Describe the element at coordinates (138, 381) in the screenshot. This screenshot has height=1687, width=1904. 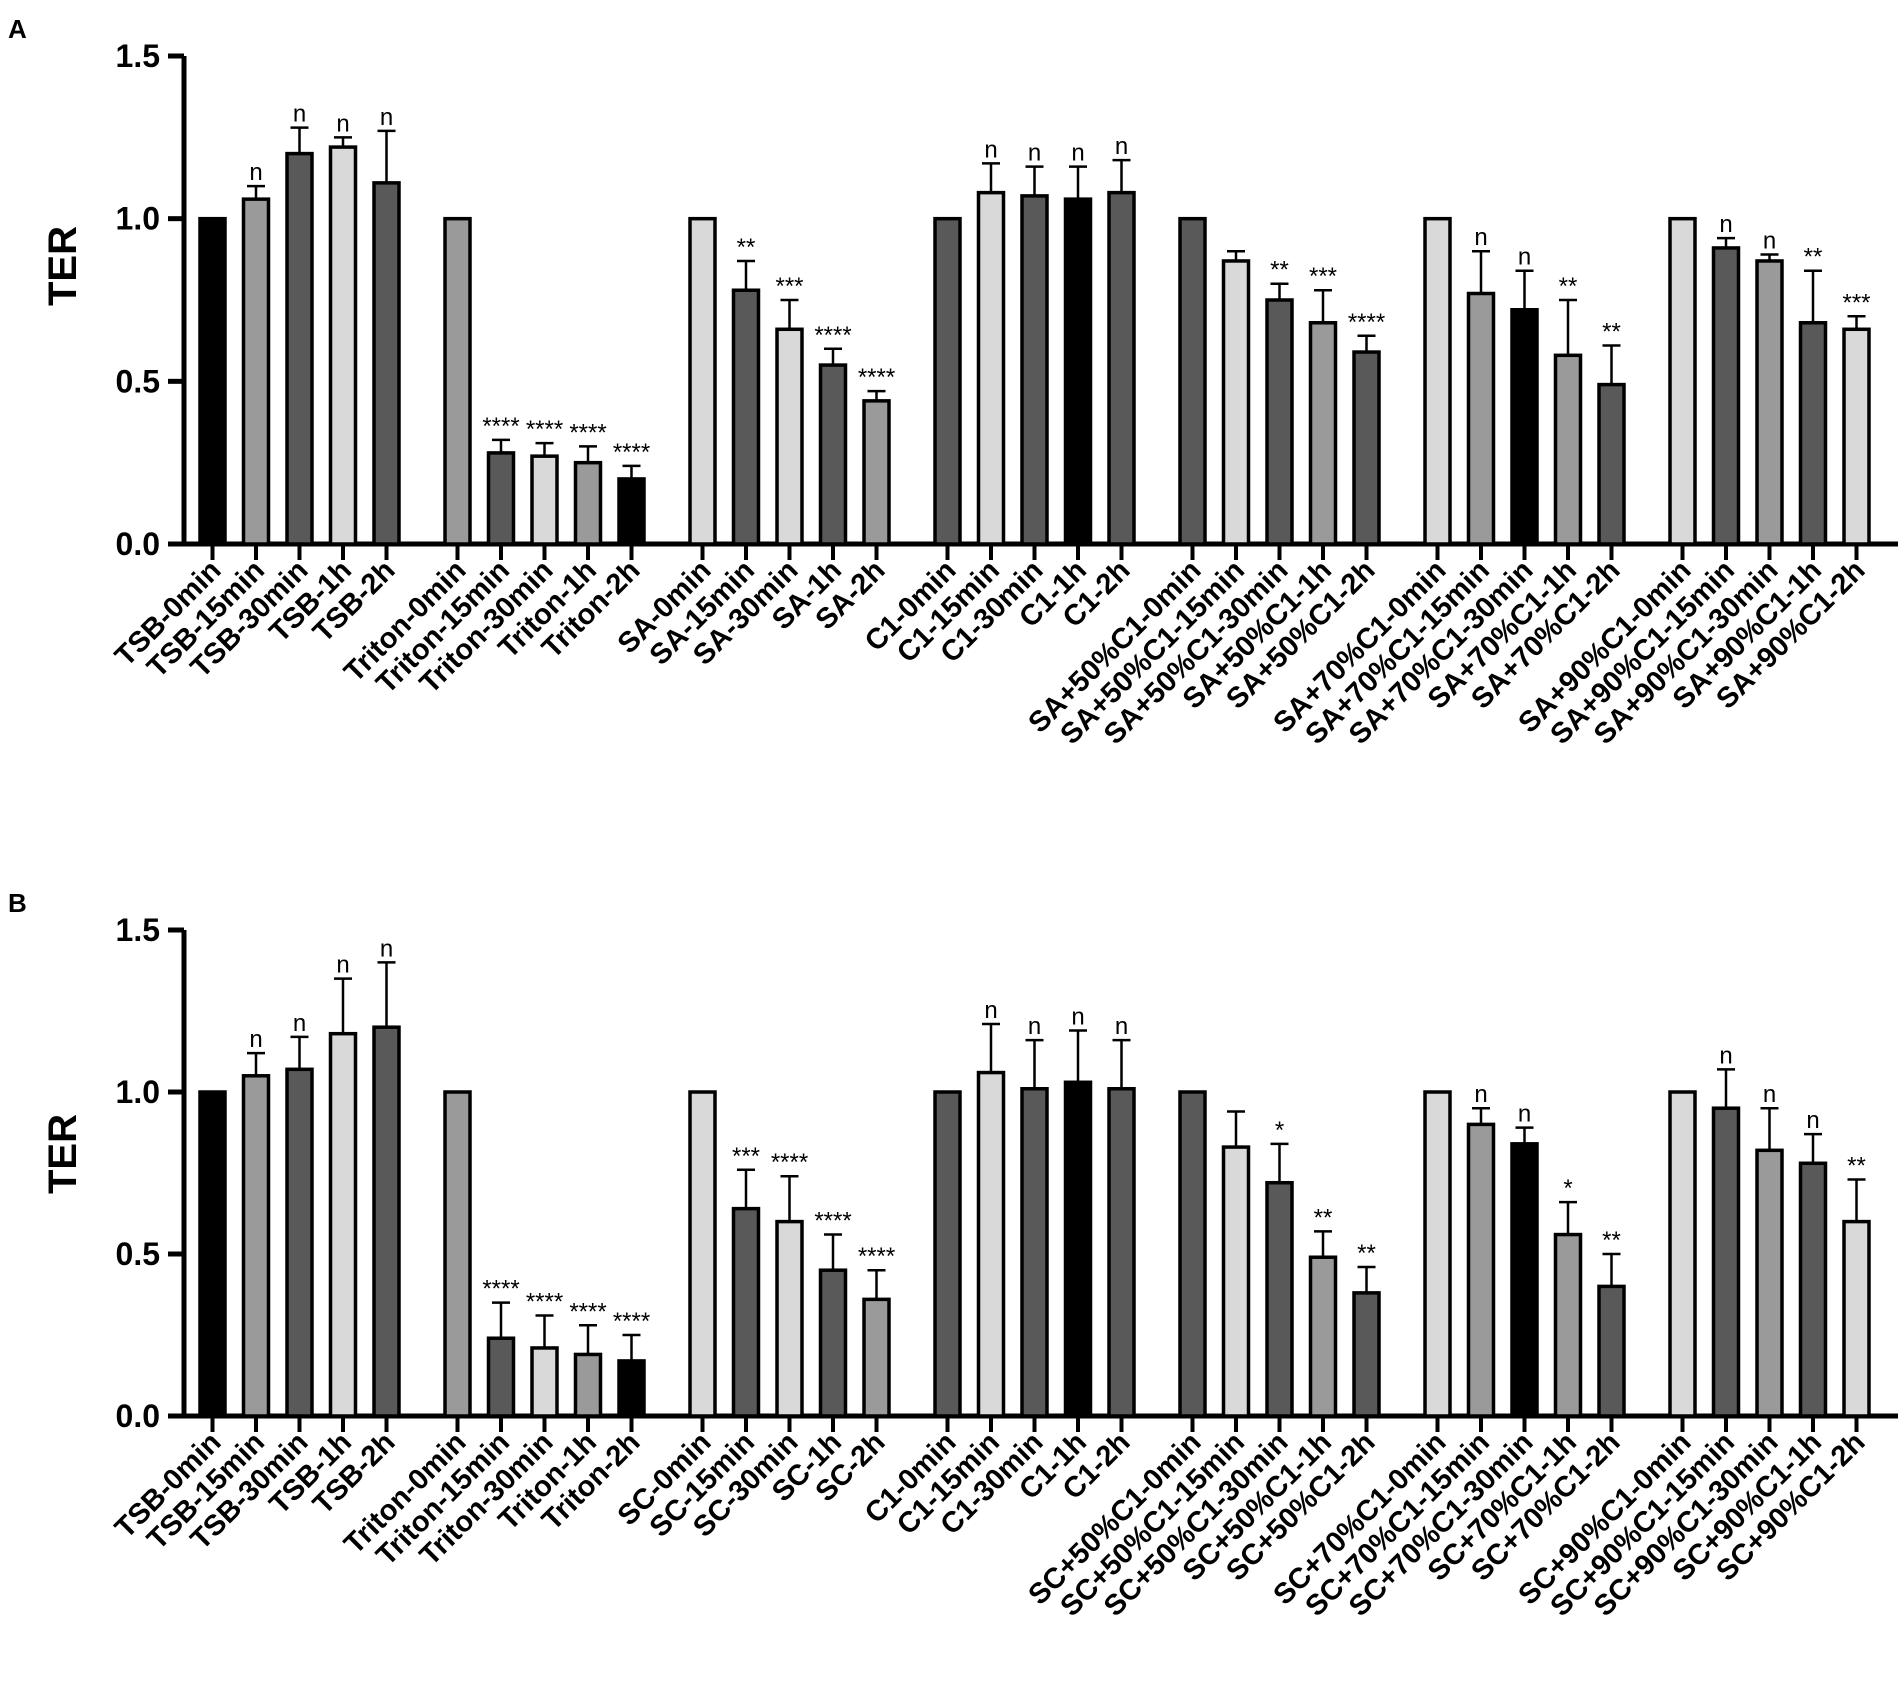
I see `y-tick-label: 0.5` at that location.